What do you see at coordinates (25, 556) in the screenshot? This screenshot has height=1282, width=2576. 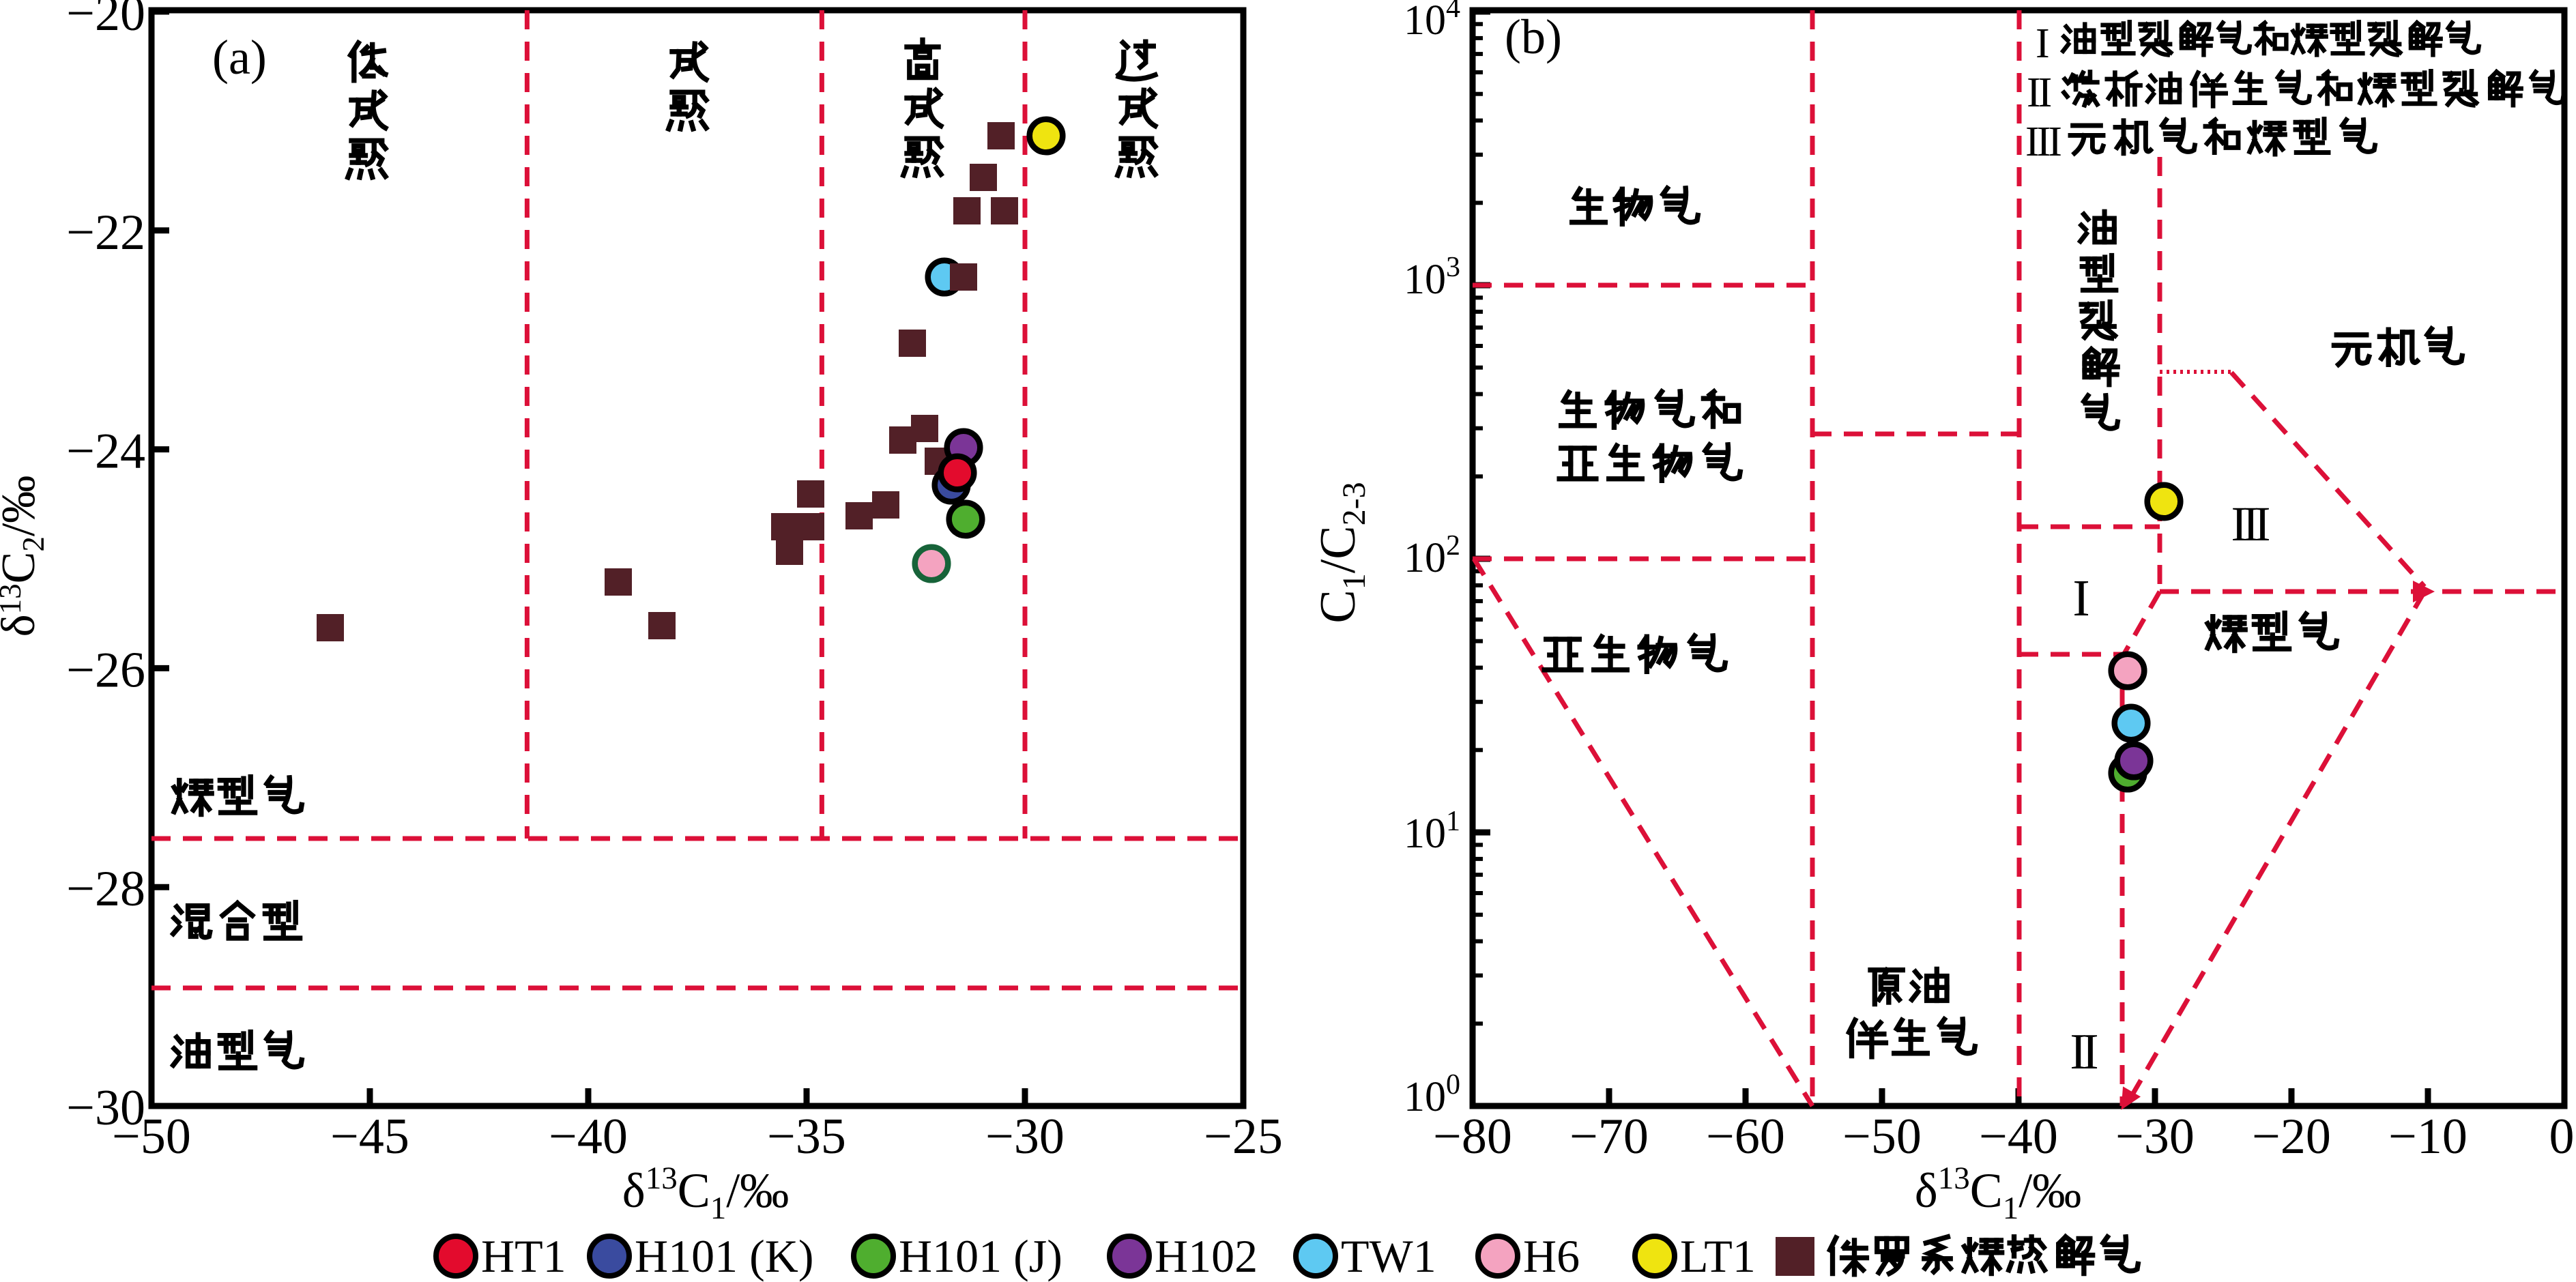 I see `svg-text: δ13C2/‰` at bounding box center [25, 556].